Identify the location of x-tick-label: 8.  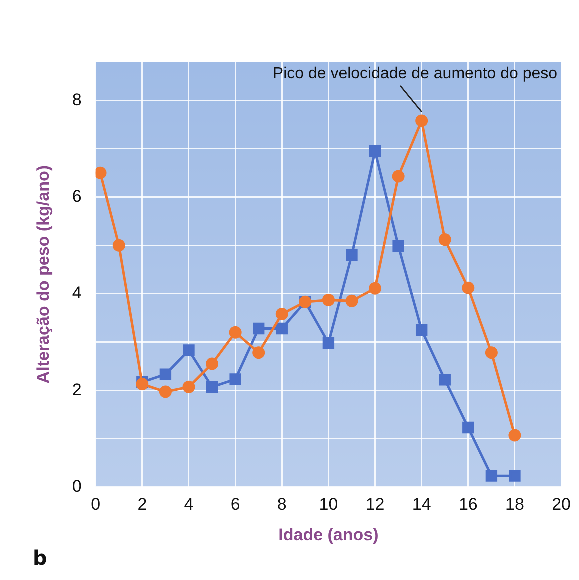
(282, 504).